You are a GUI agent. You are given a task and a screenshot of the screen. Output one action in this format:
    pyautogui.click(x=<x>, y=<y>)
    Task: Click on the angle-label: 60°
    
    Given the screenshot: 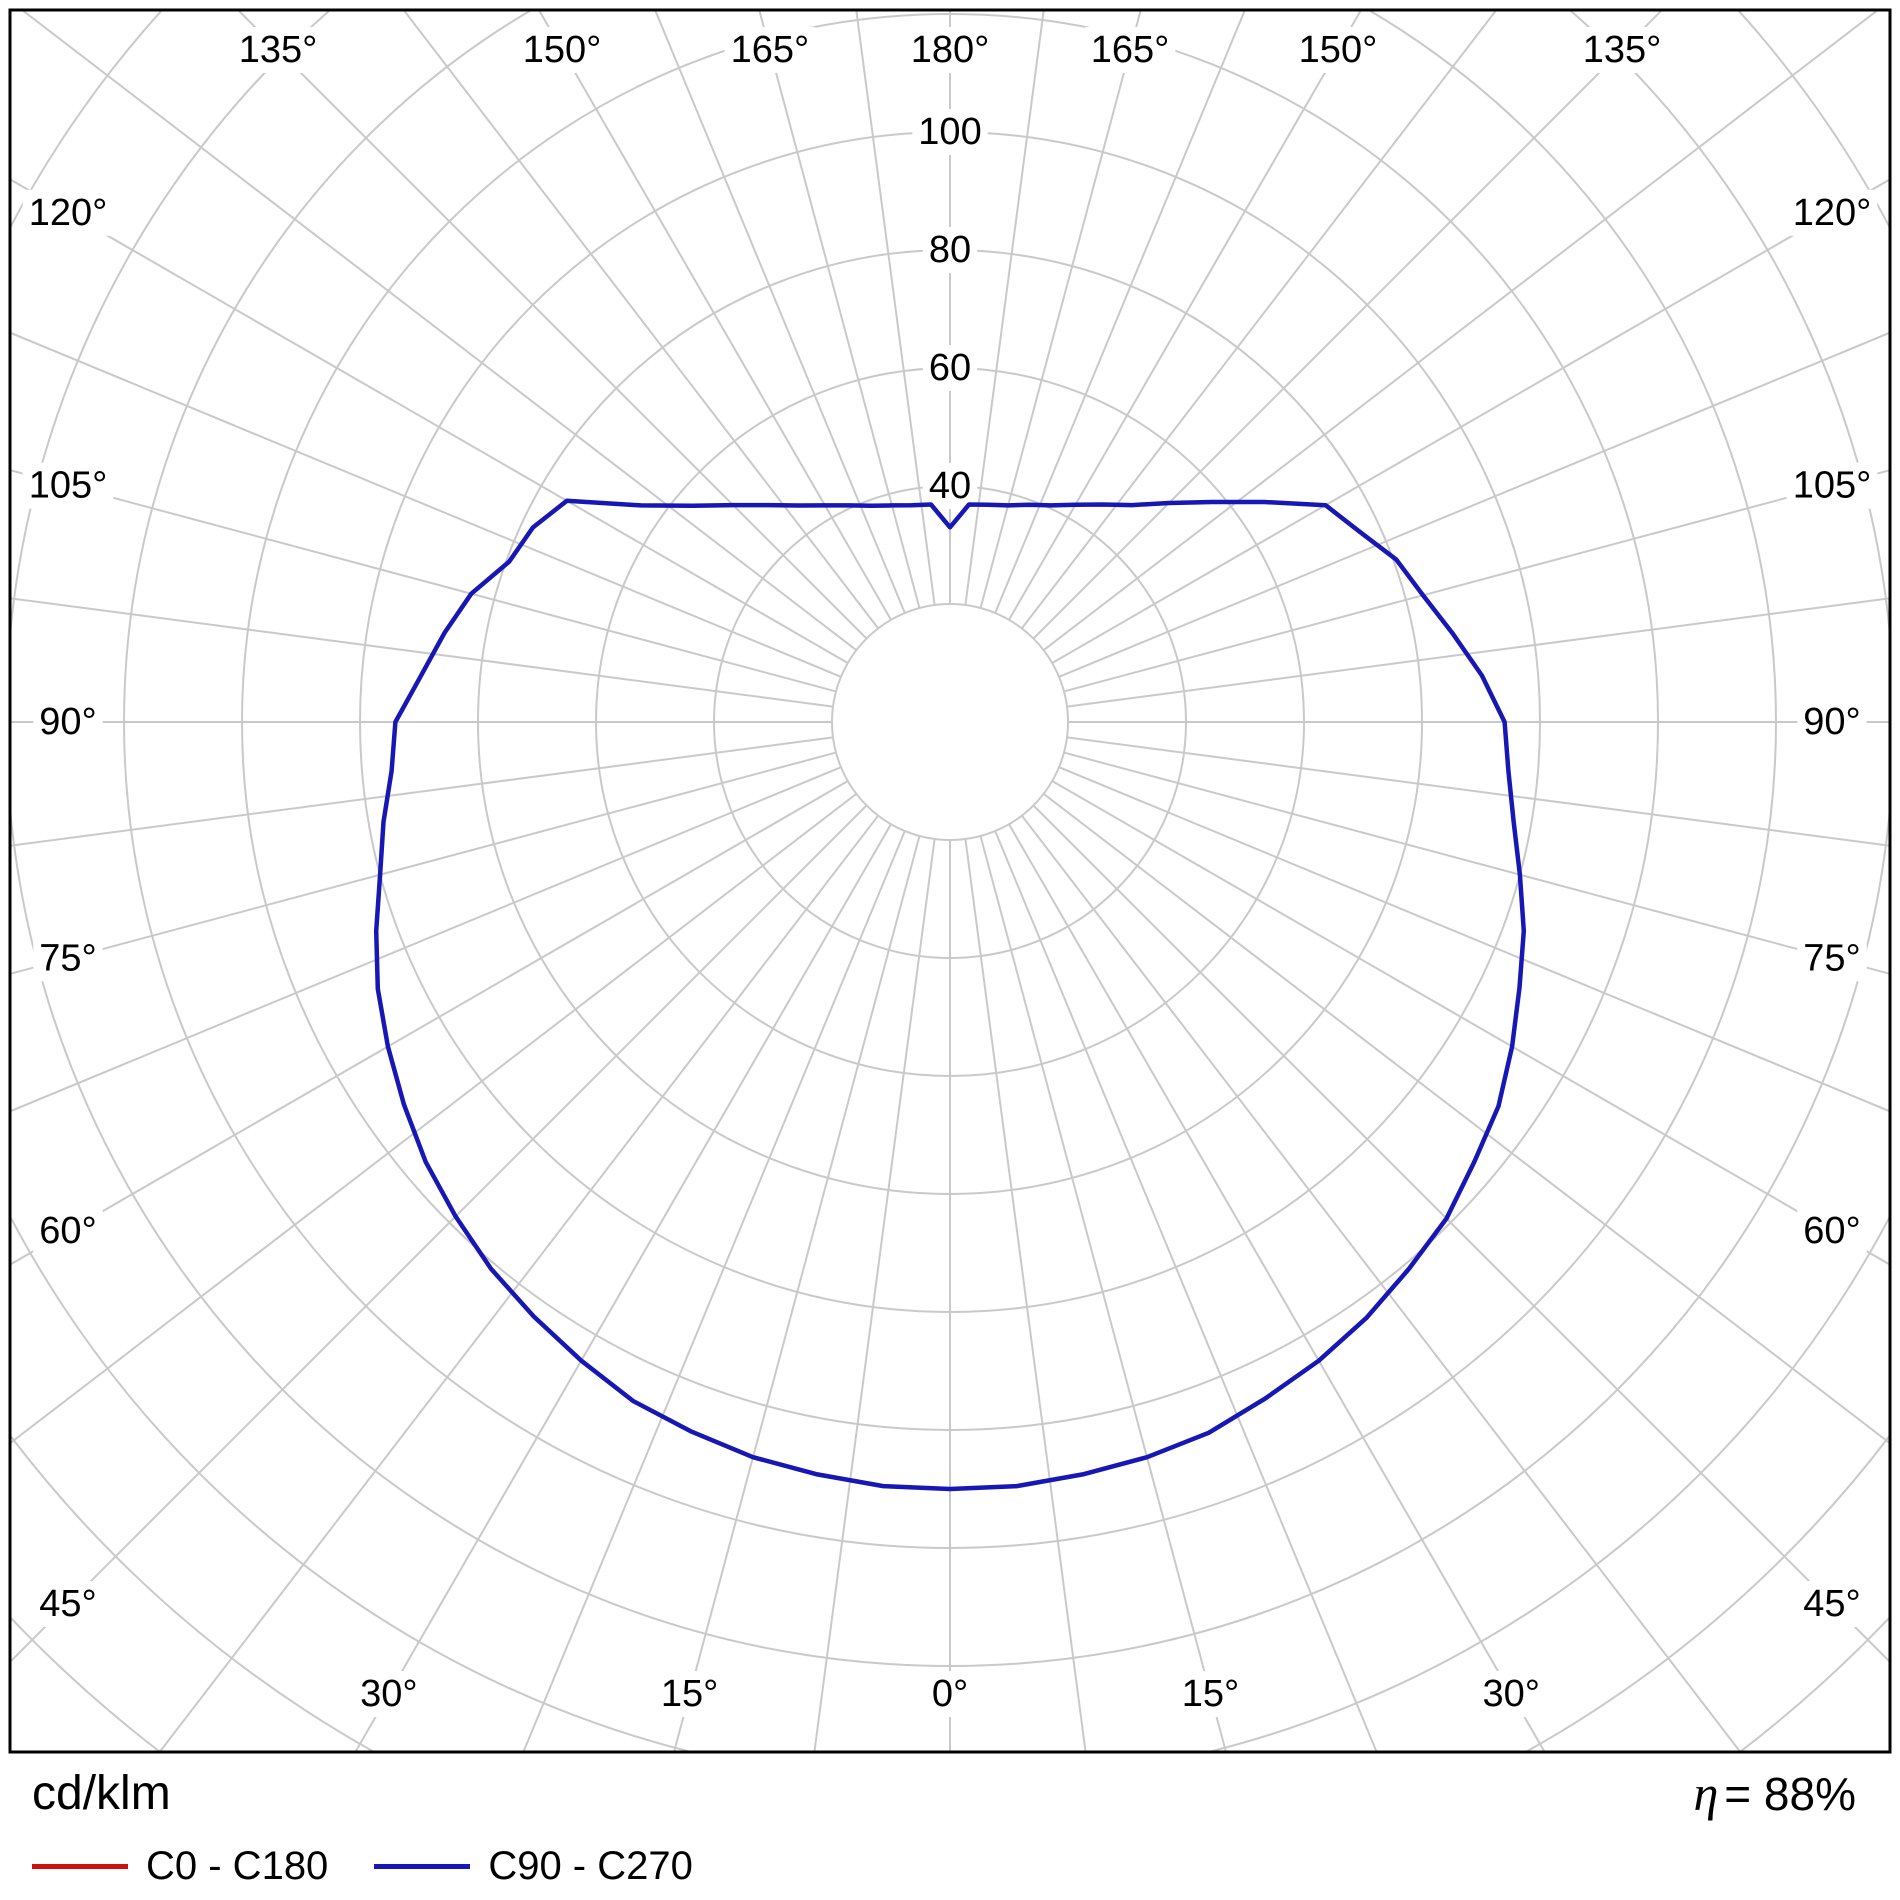 What is the action you would take?
    pyautogui.click(x=67, y=1231)
    